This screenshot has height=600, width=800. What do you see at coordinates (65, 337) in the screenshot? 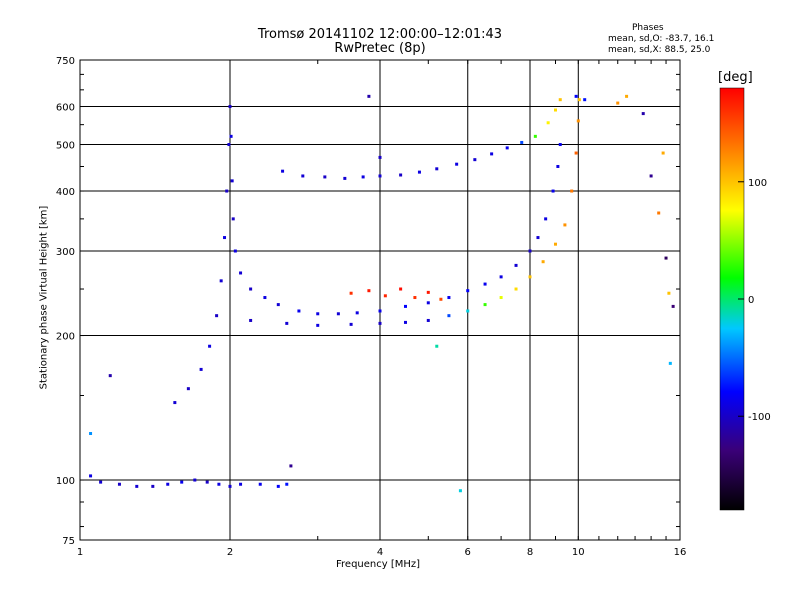
I see `y-tick-label: 200` at bounding box center [65, 337].